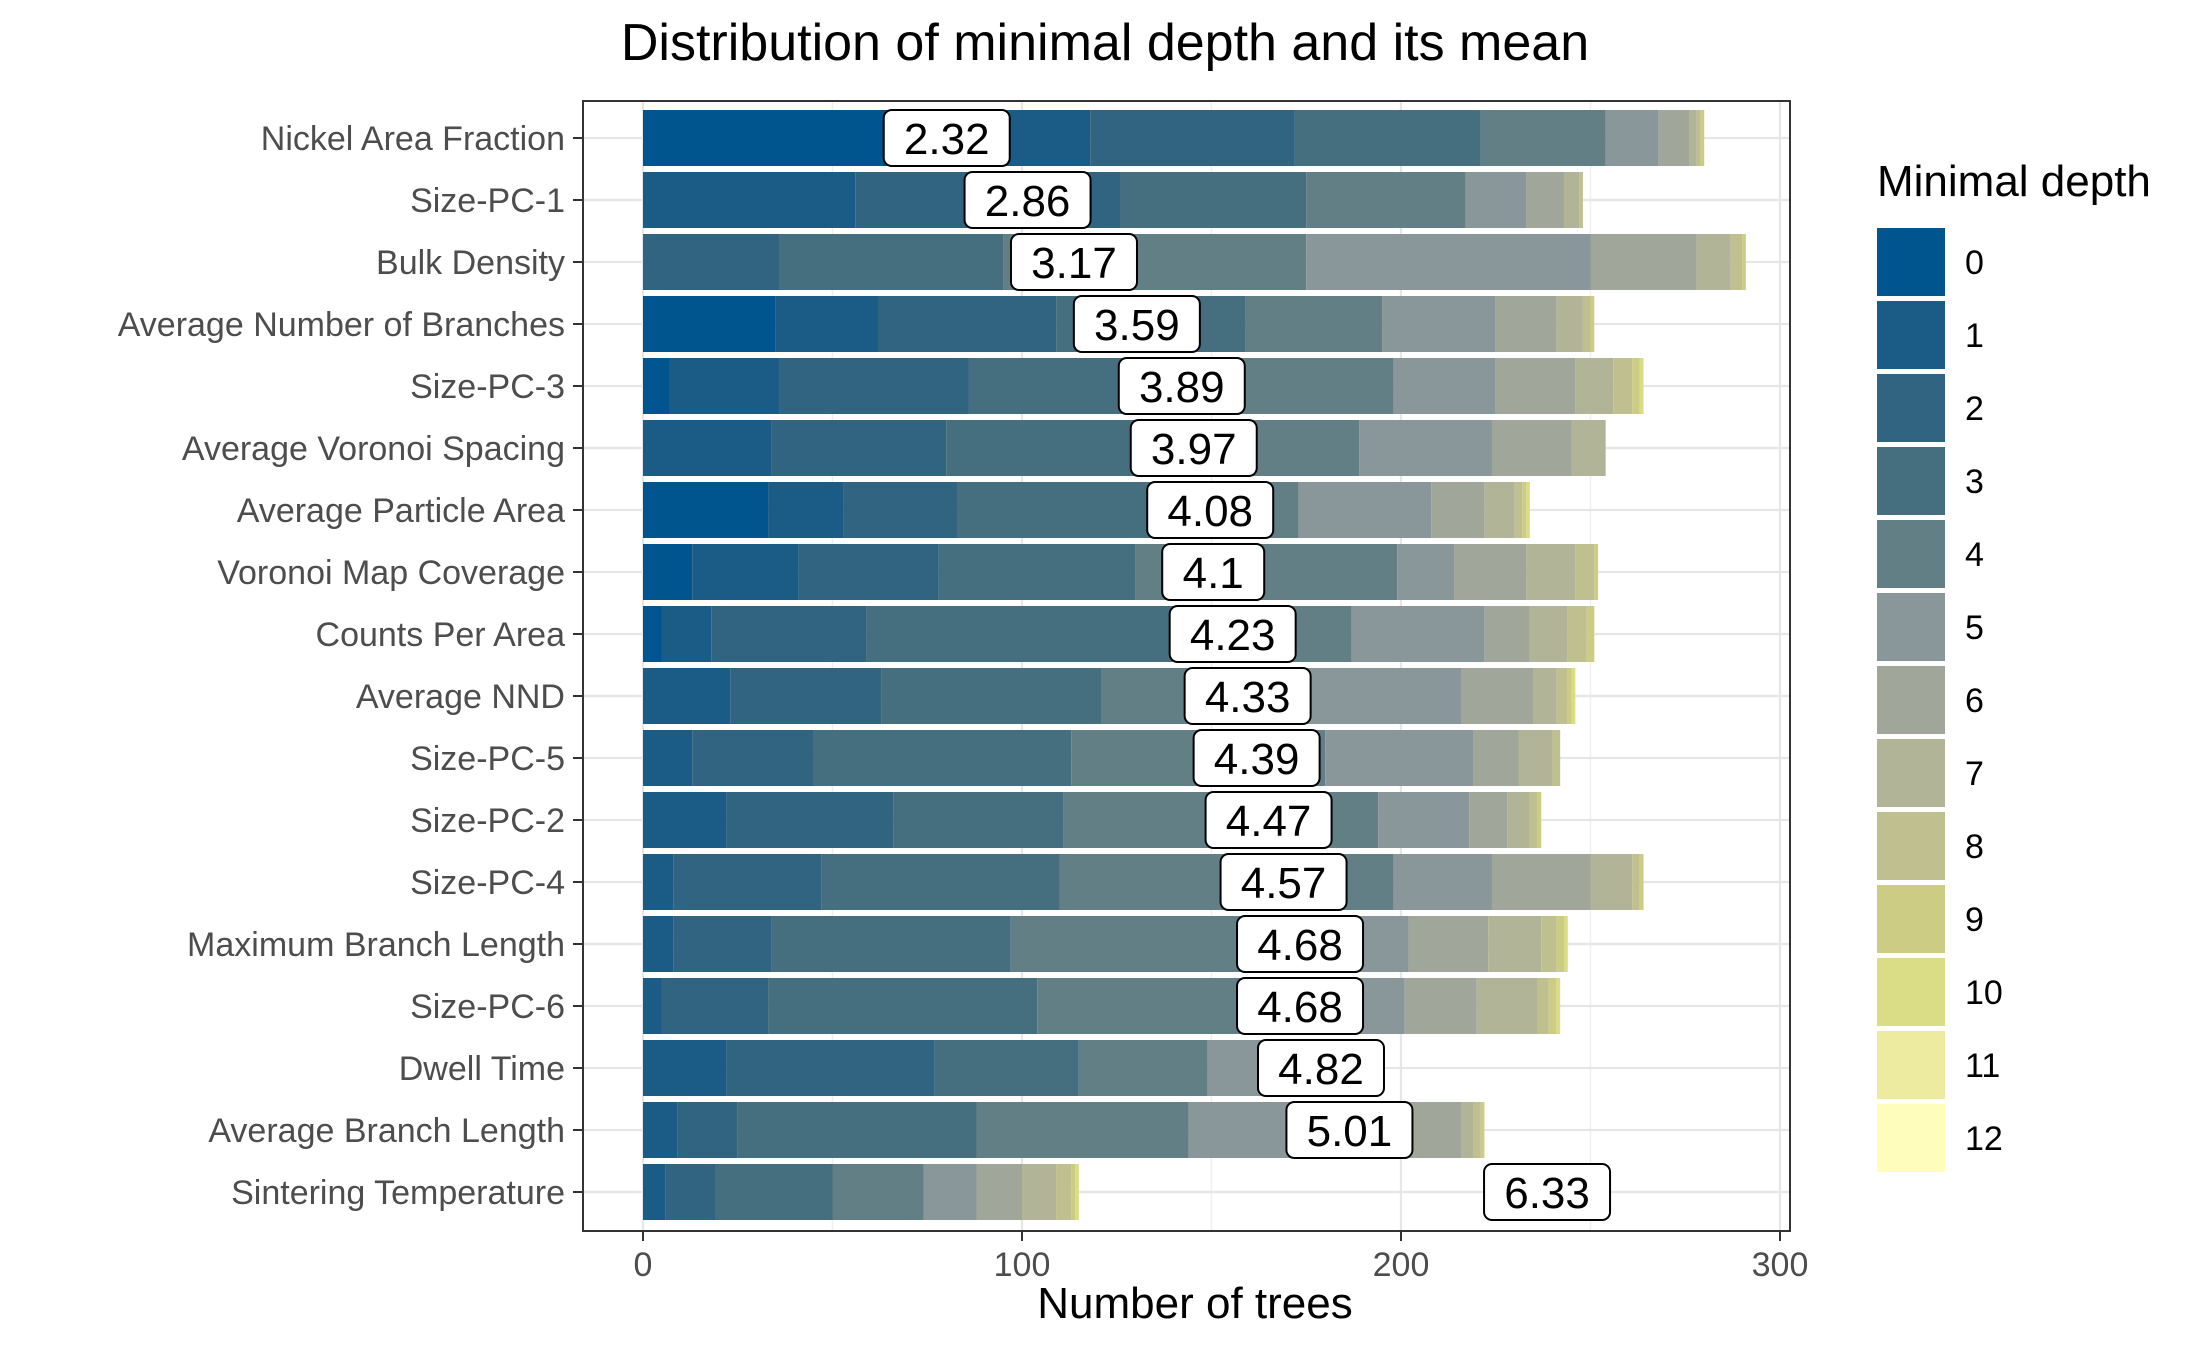  I want to click on mean-label: 4.47, so click(1268, 820).